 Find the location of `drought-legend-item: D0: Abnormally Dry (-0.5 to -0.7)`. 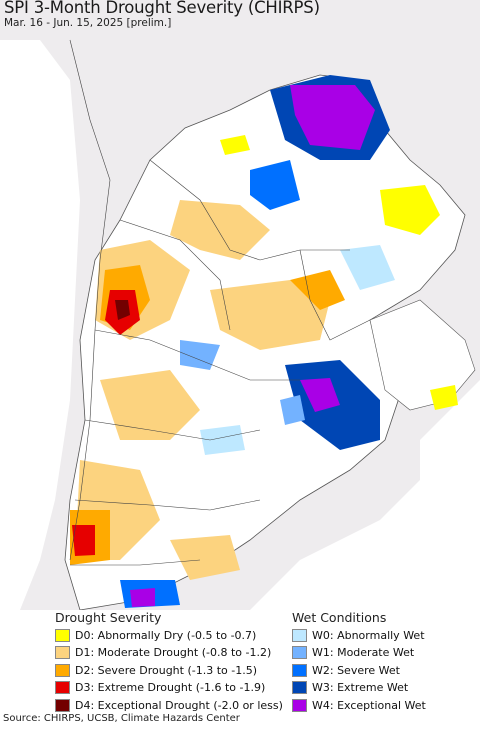

drought-legend-item: D0: Abnormally Dry (-0.5 to -0.7) is located at coordinates (155, 635).